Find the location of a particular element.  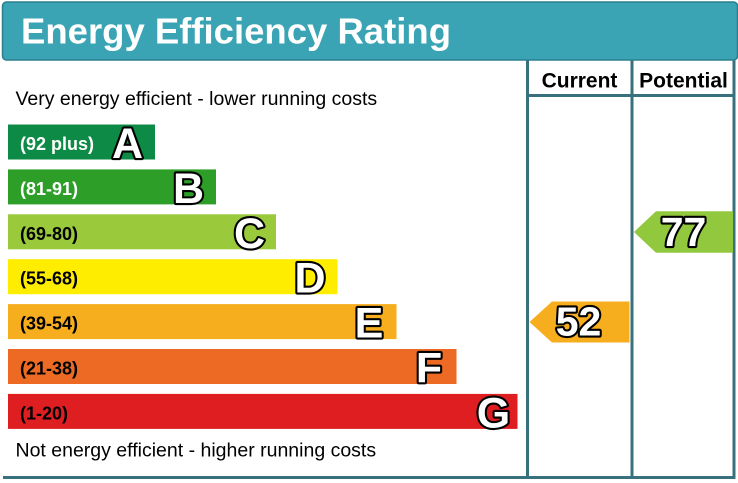

svg-text: (69-80) is located at coordinates (49, 234).